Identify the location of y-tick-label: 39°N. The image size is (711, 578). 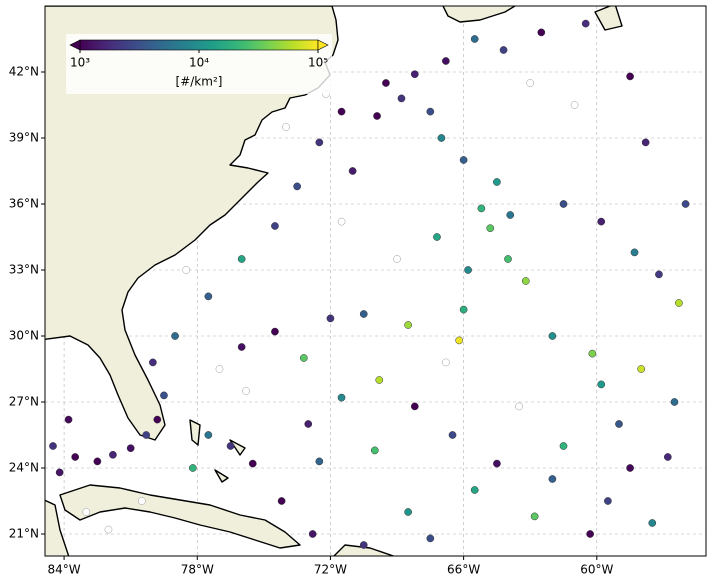
(24, 138).